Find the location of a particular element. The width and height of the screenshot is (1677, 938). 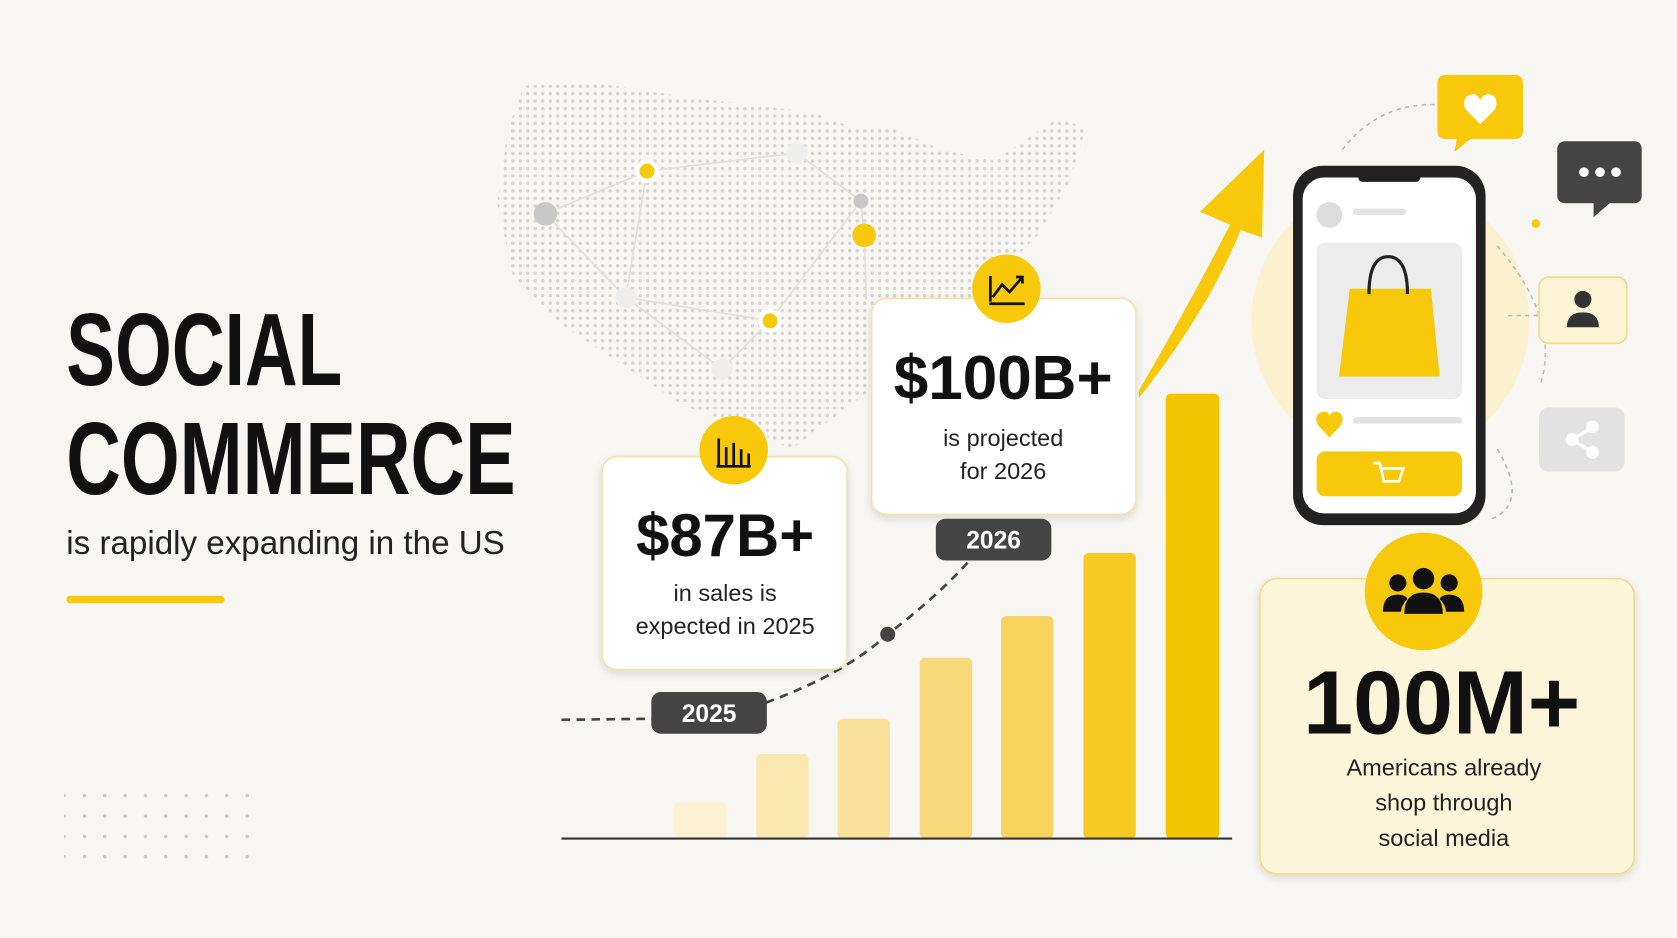

title-line: COMMERCE is located at coordinates (290, 458).